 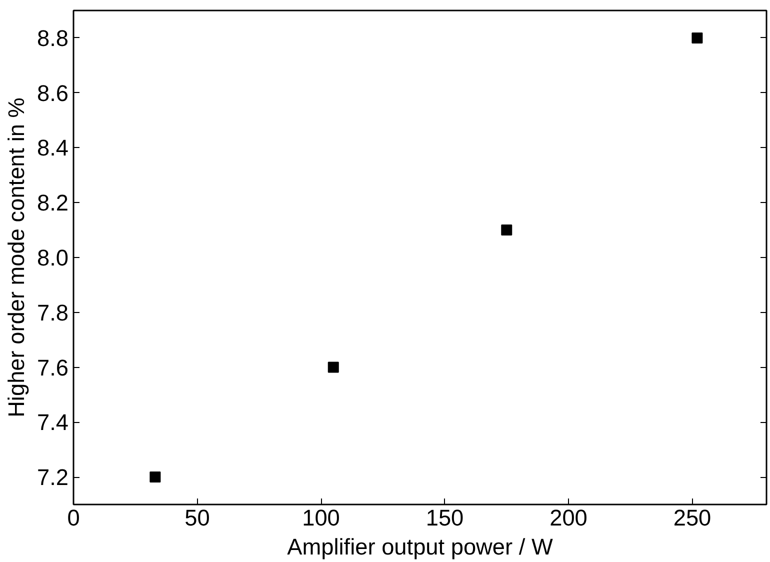 I want to click on y-tick-label: 8.0, so click(x=53, y=257).